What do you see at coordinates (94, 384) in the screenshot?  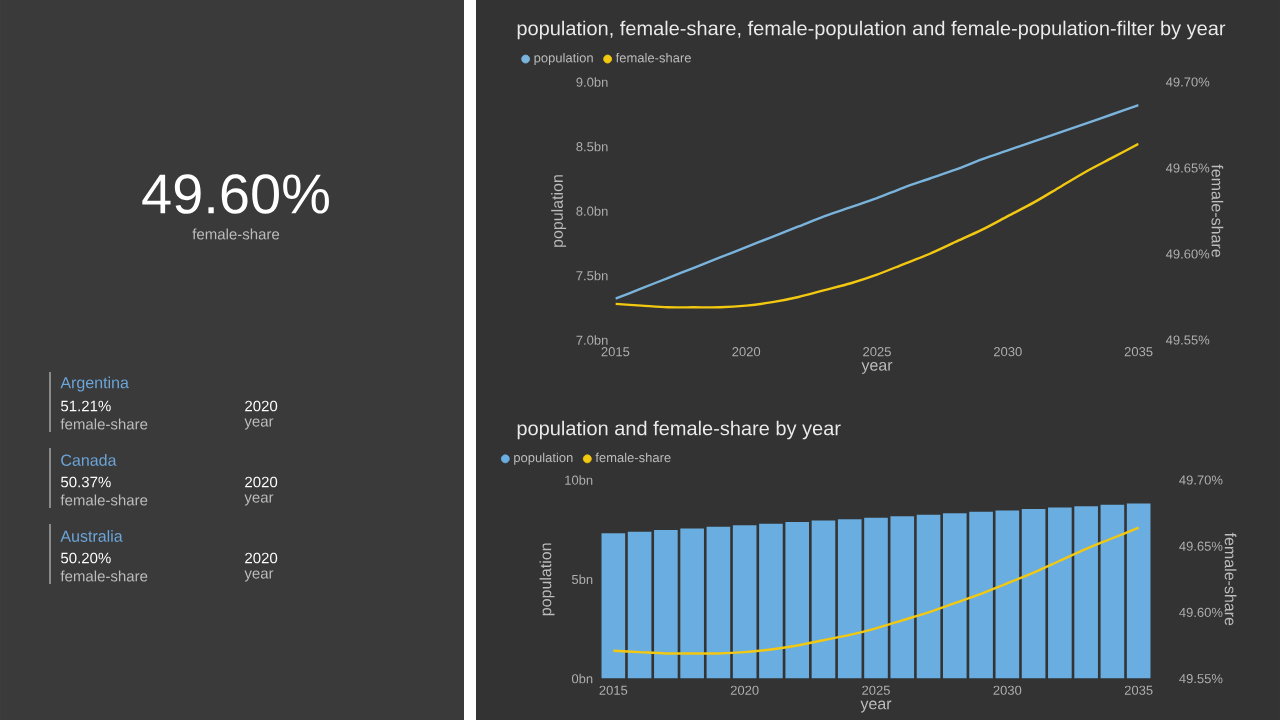 I see `text: Argentina` at bounding box center [94, 384].